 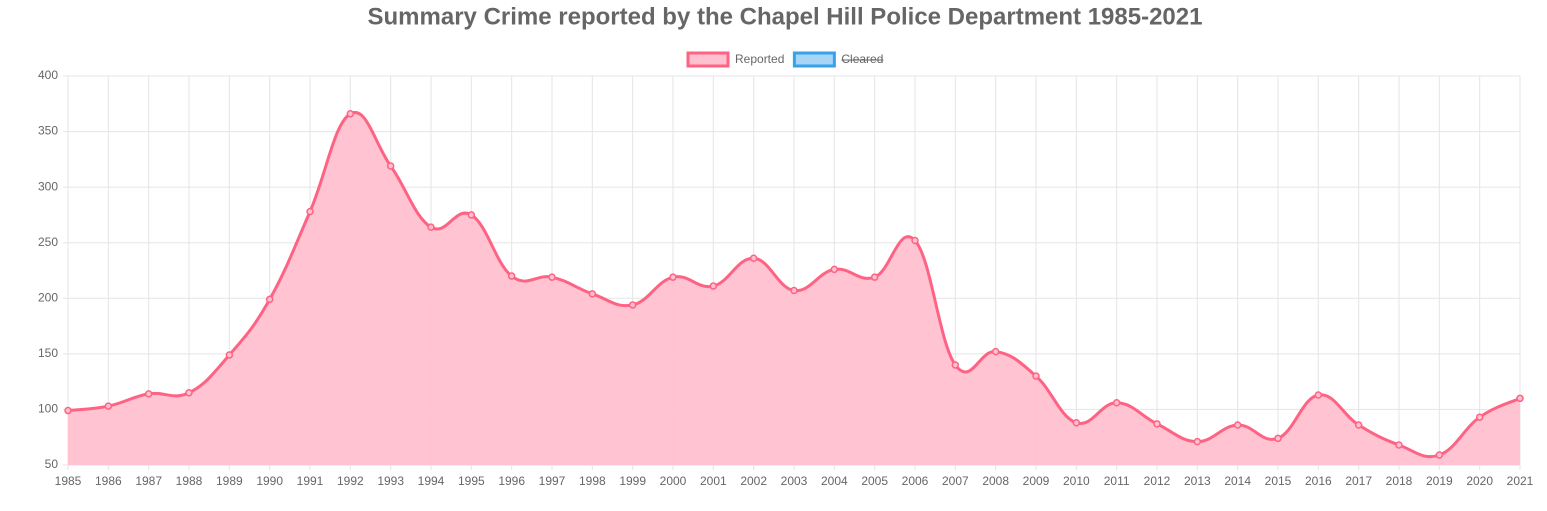 What do you see at coordinates (632, 481) in the screenshot?
I see `x-tick-label: 1999` at bounding box center [632, 481].